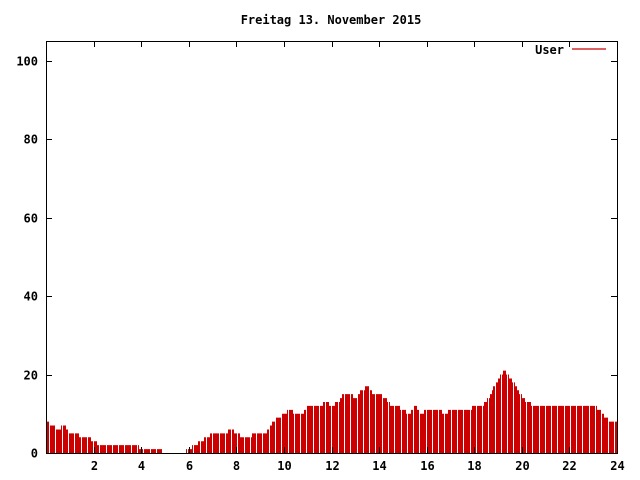 The width and height of the screenshot is (640, 480). What do you see at coordinates (94, 466) in the screenshot?
I see `x-tick-label: 2` at bounding box center [94, 466].